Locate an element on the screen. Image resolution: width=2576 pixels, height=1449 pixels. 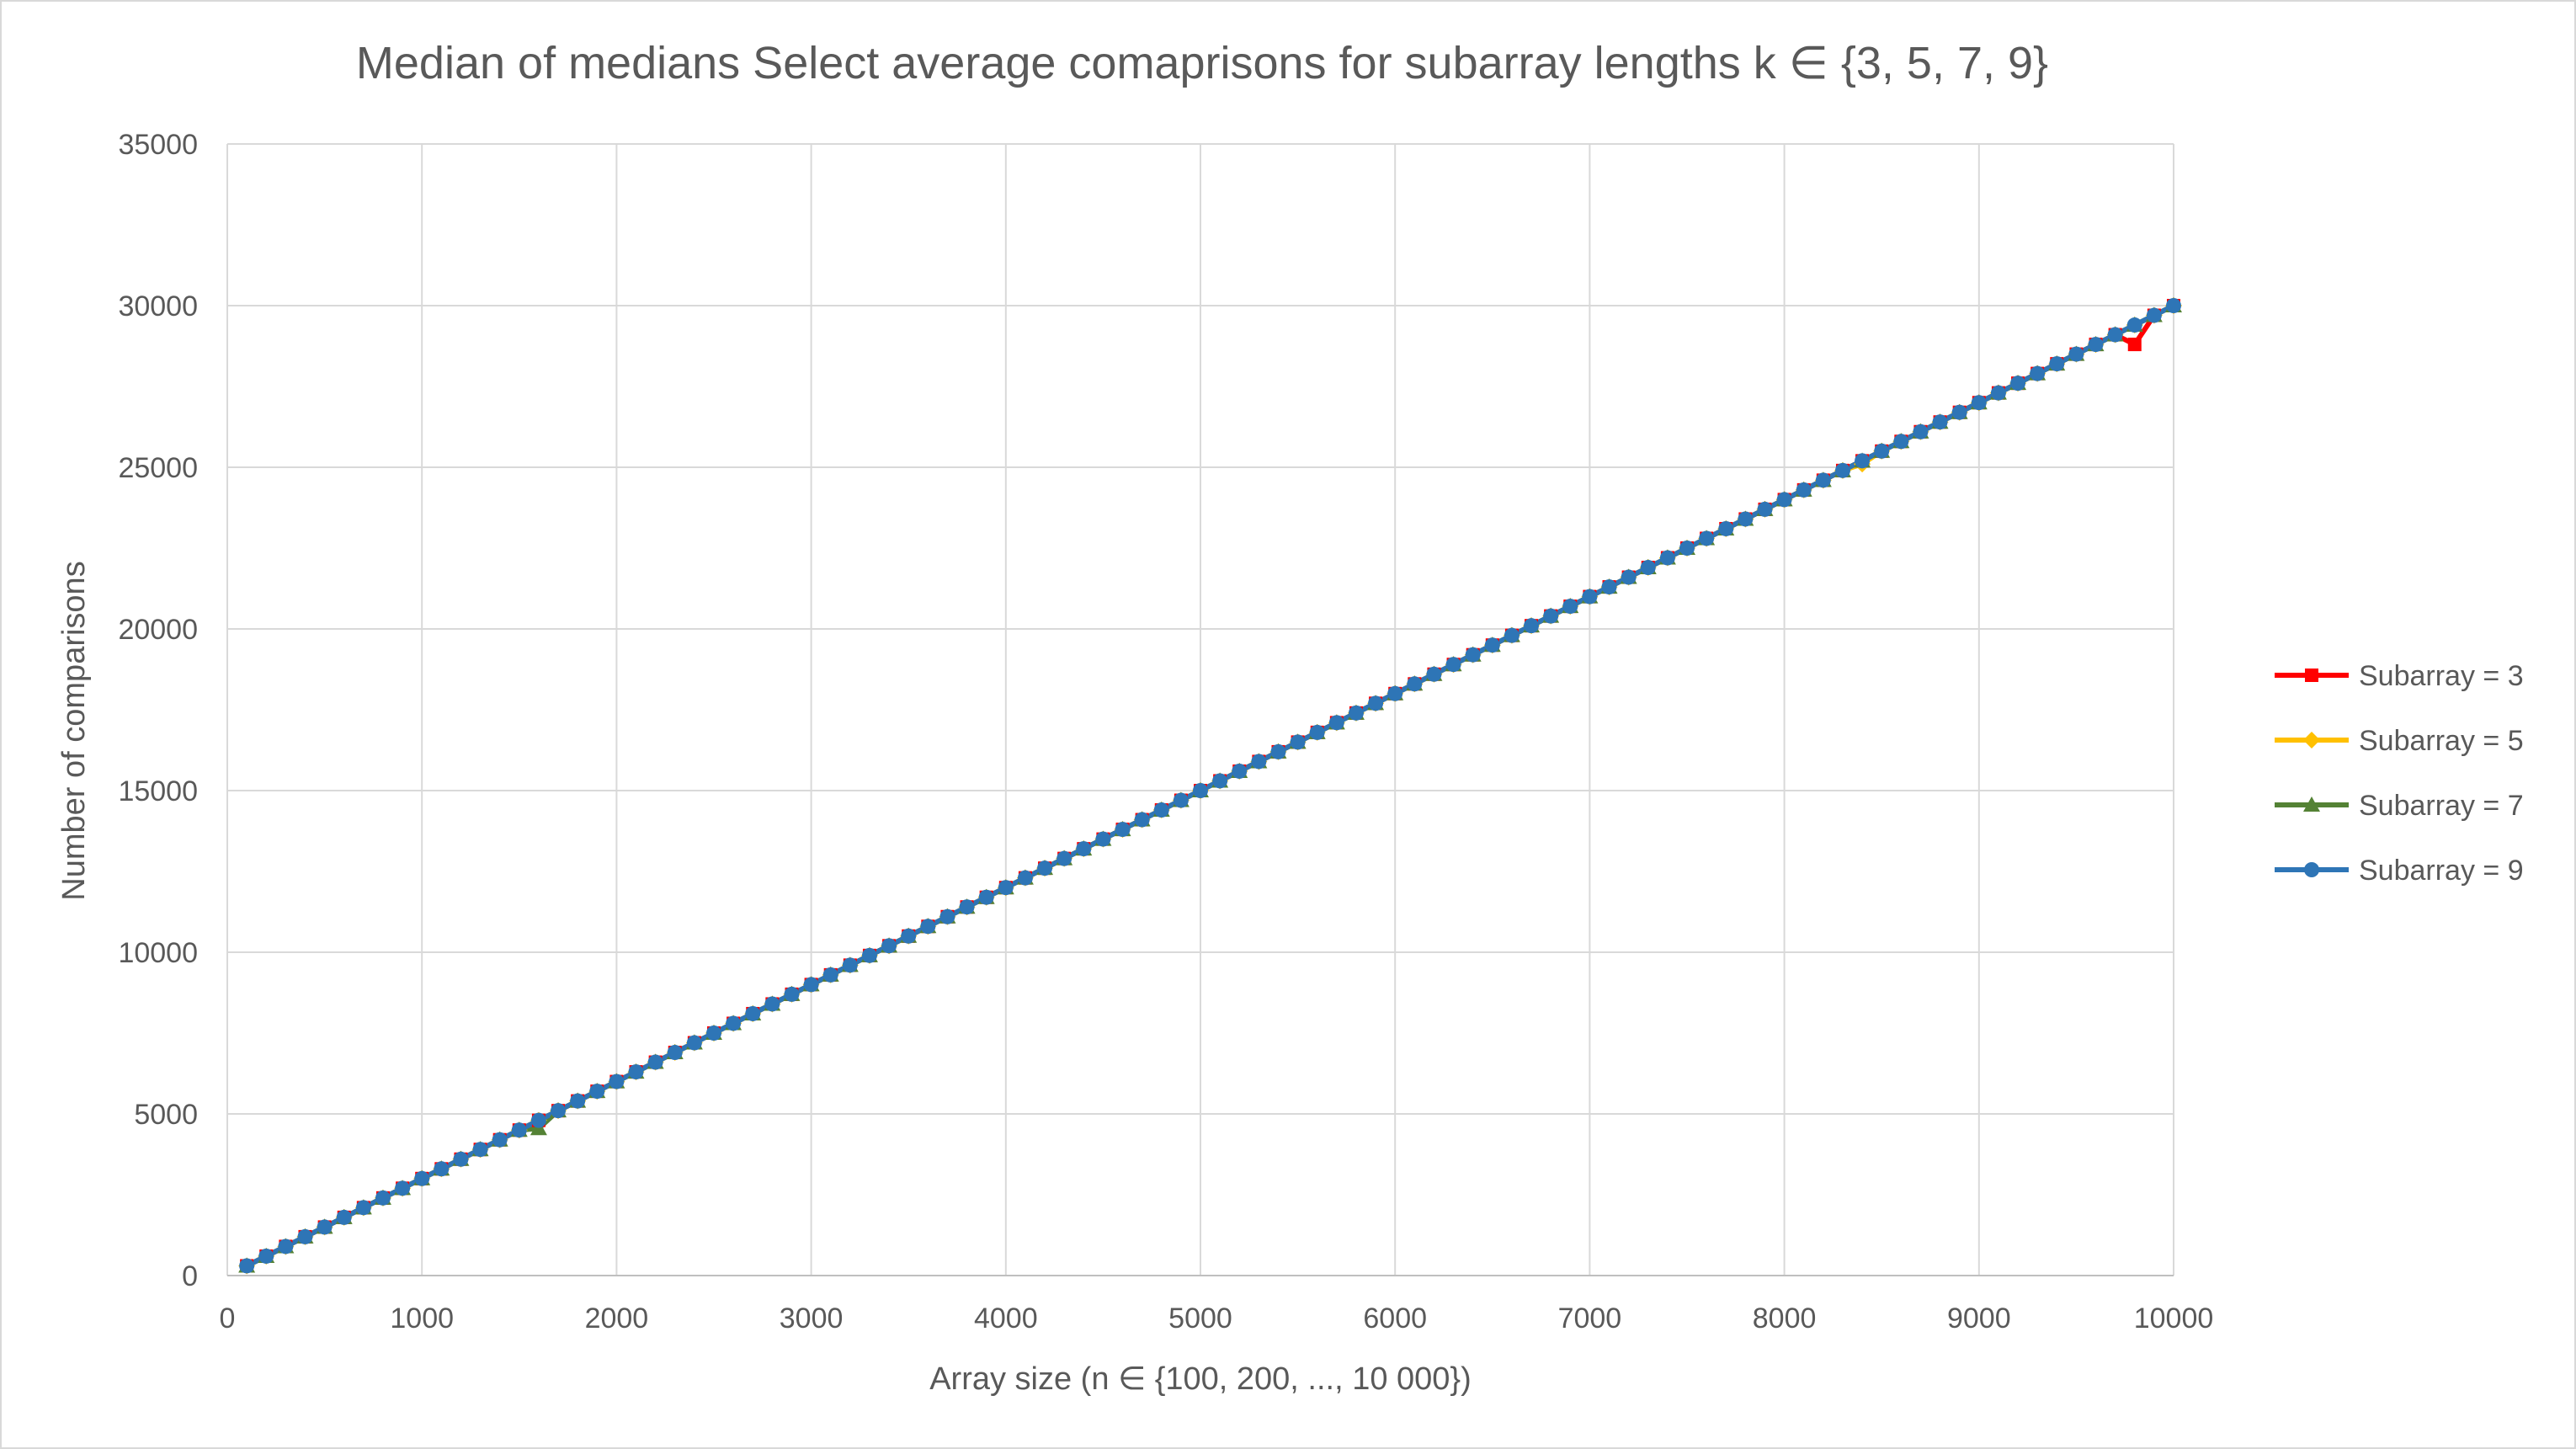
legend-label: Subarray = 9 is located at coordinates (2441, 871).